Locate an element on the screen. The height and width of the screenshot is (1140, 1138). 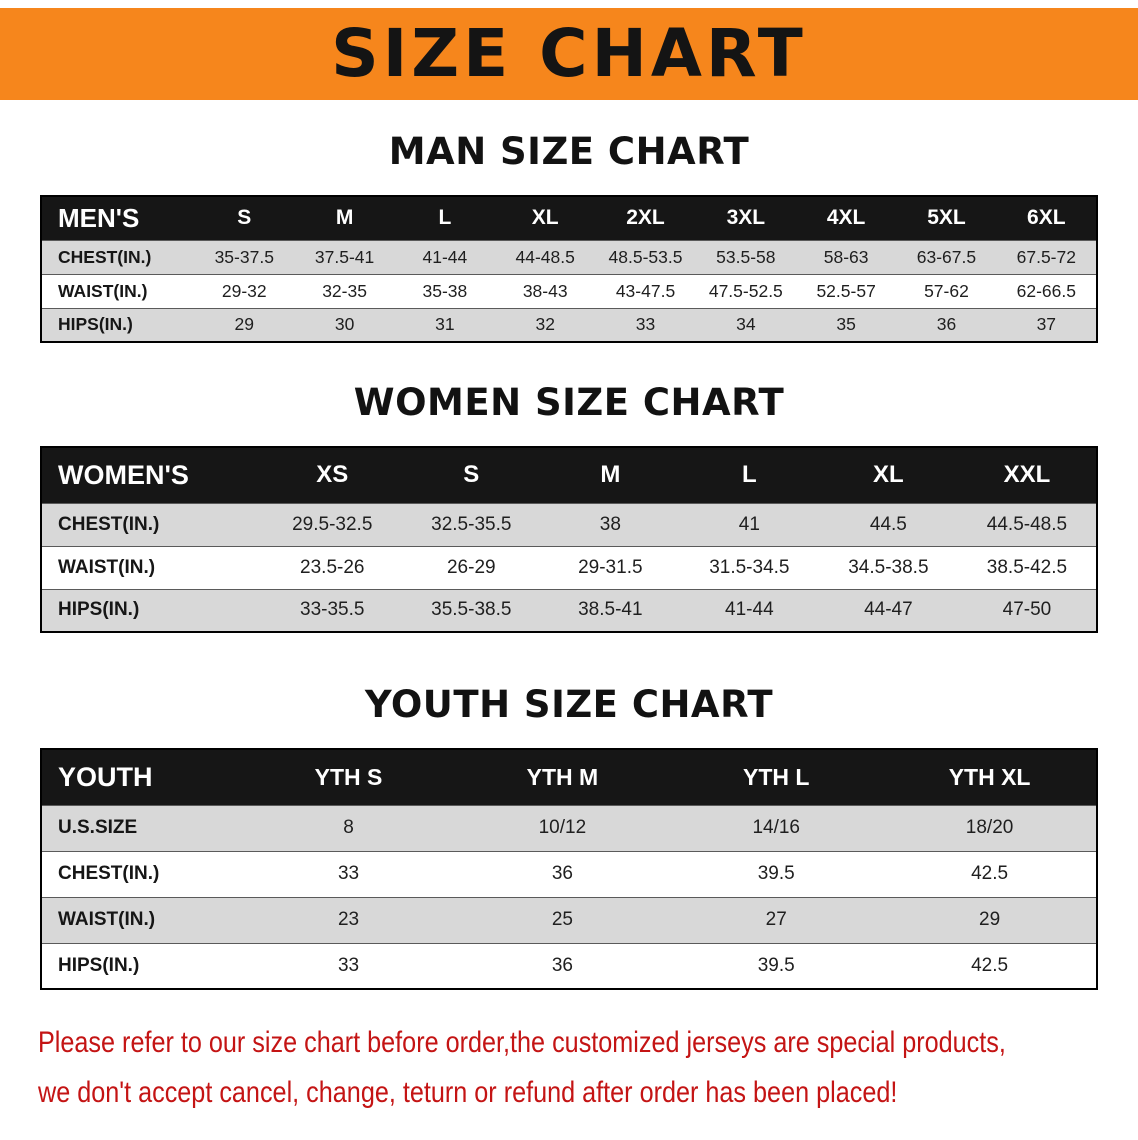
women-section-heading: WOMEN SIZE CHART is located at coordinates (569, 402).